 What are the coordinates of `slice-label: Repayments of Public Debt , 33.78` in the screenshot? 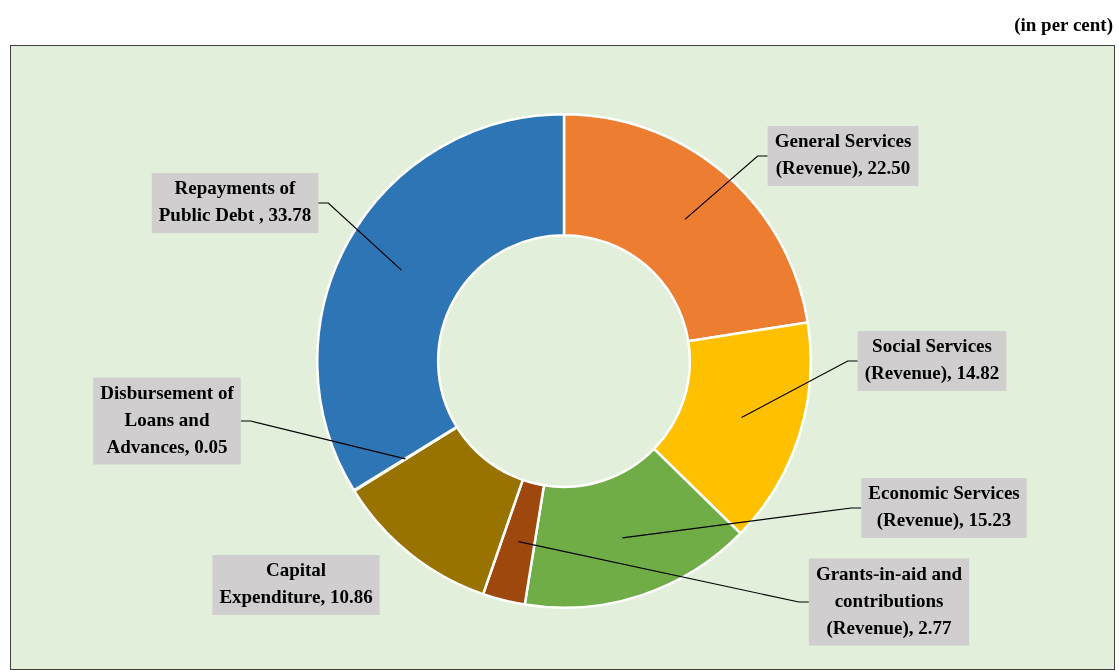 It's located at (235, 201).